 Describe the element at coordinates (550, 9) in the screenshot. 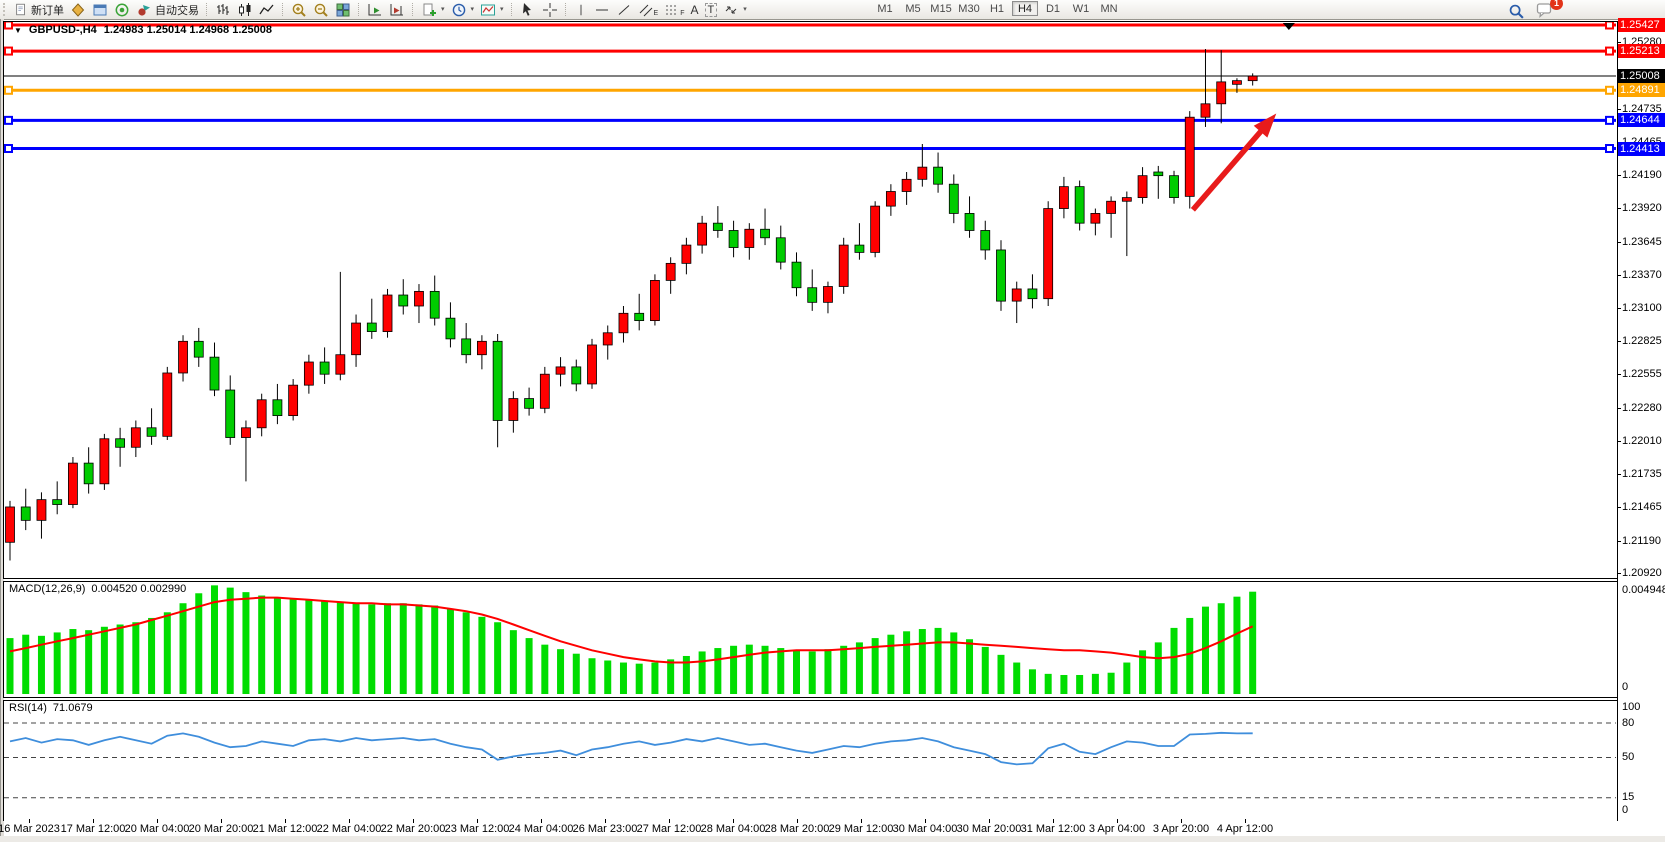

I see `crosshair-button` at that location.